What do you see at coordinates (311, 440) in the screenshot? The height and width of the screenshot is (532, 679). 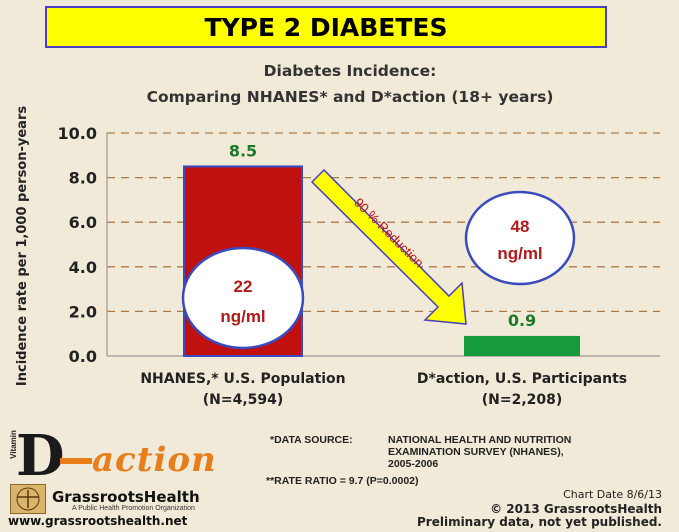 I see `data-source-label: *DATA SOURCE:` at bounding box center [311, 440].